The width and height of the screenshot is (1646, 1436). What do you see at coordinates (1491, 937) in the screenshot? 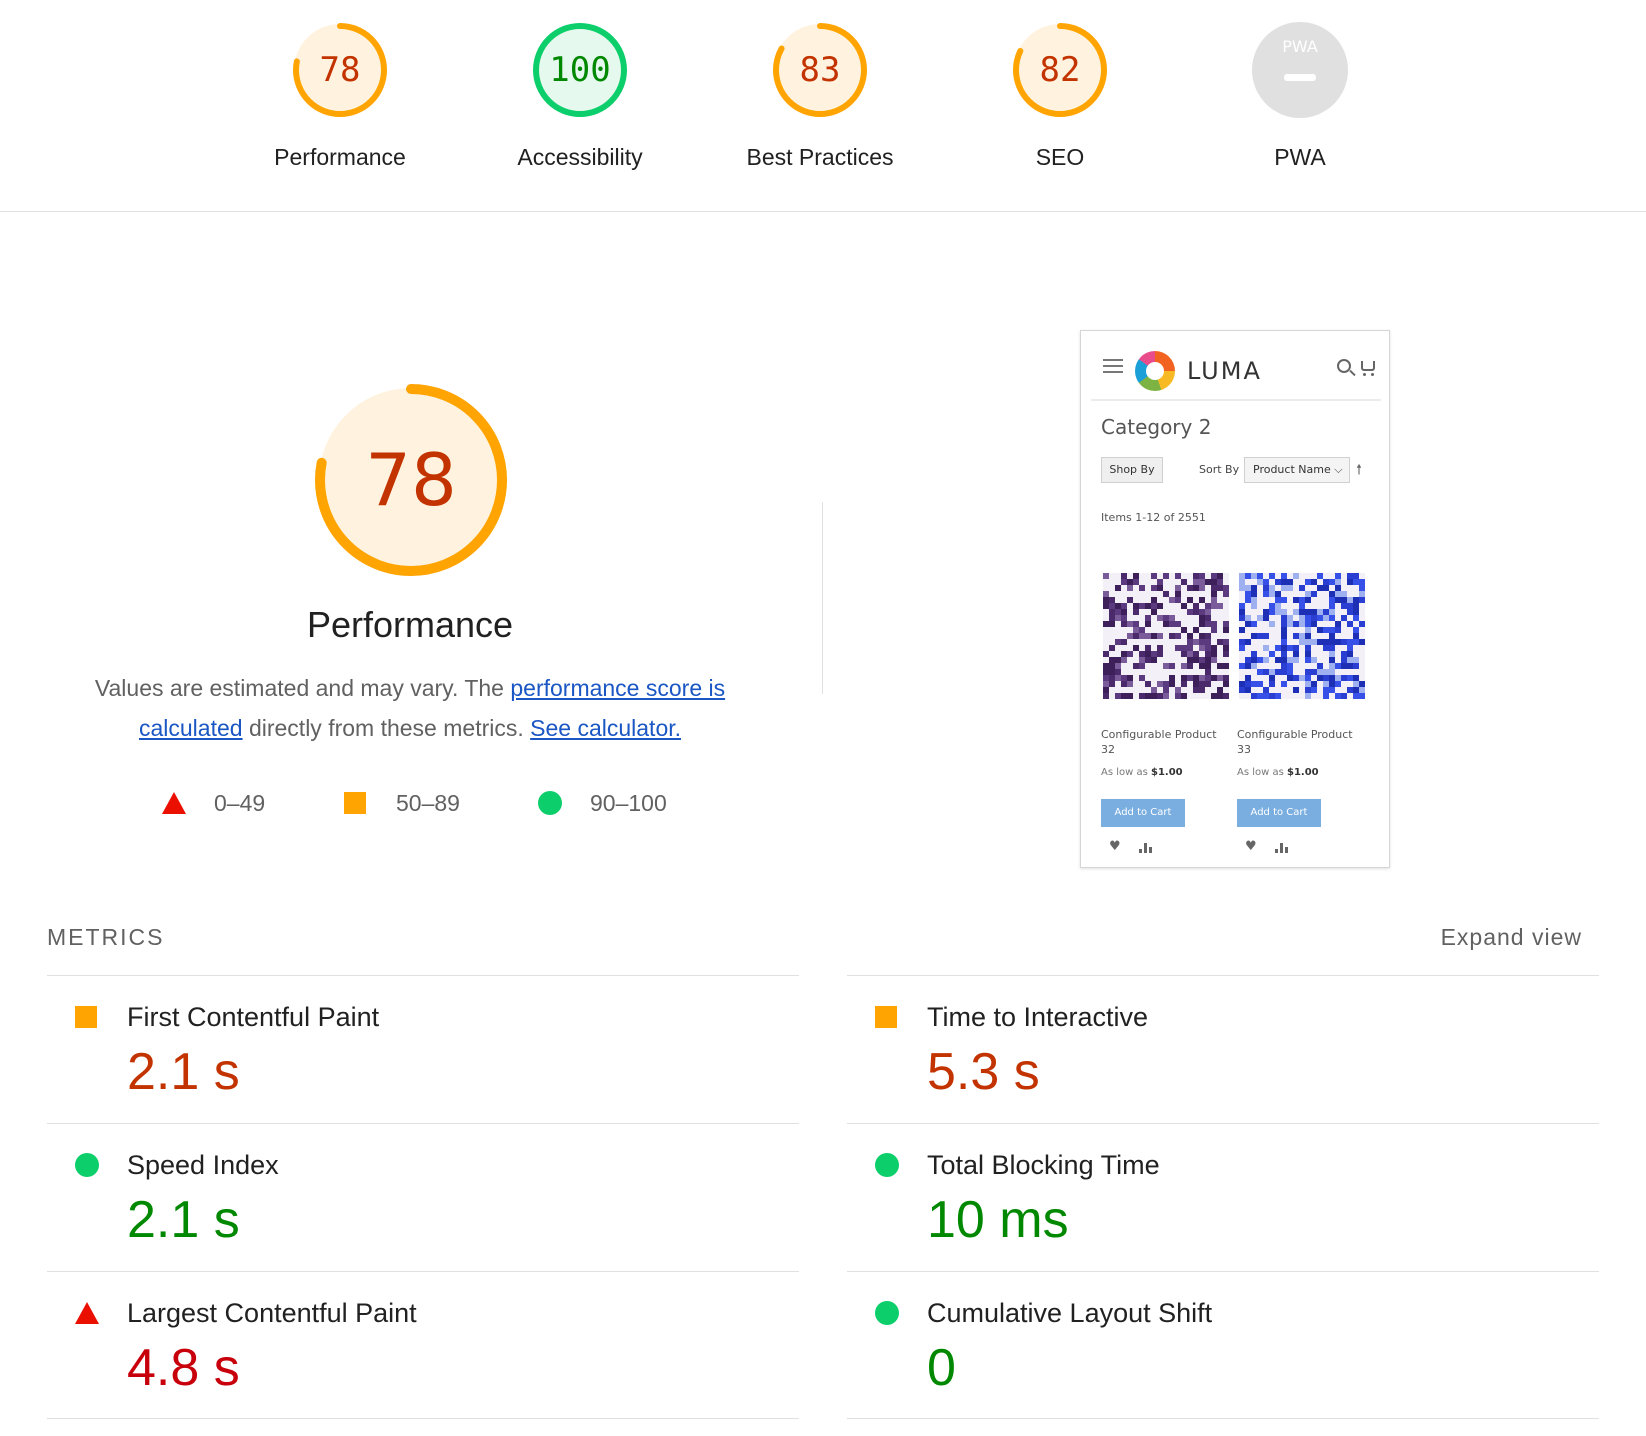
I see `expand-view-button: Expand view` at bounding box center [1491, 937].